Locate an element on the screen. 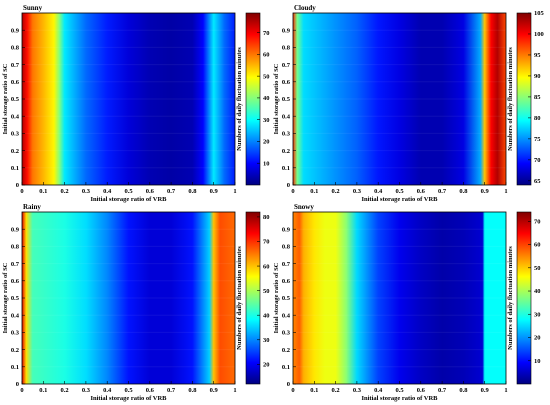 The image size is (550, 405). panel-title: Snowy is located at coordinates (304, 207).